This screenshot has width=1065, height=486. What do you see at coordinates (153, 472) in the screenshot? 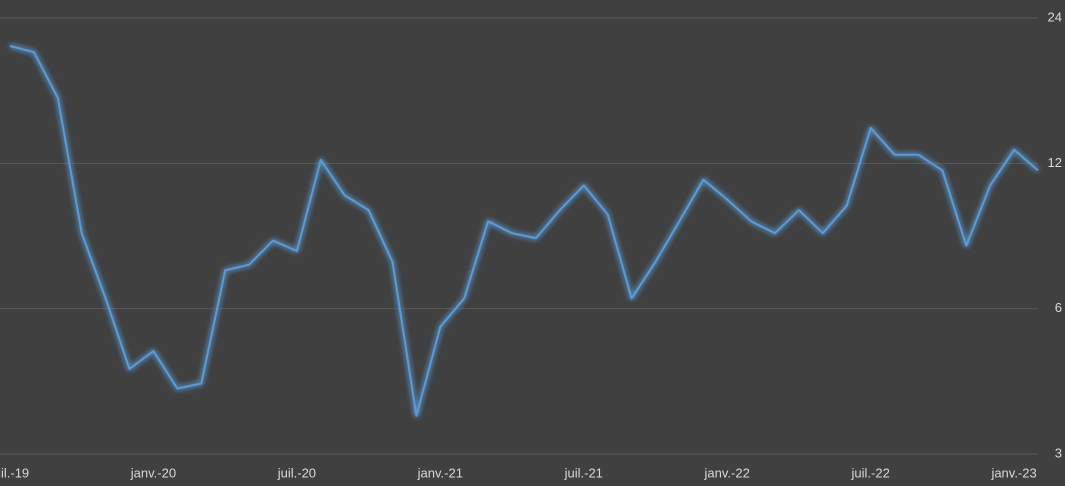
I see `x-tick-label: janv.-20` at bounding box center [153, 472].